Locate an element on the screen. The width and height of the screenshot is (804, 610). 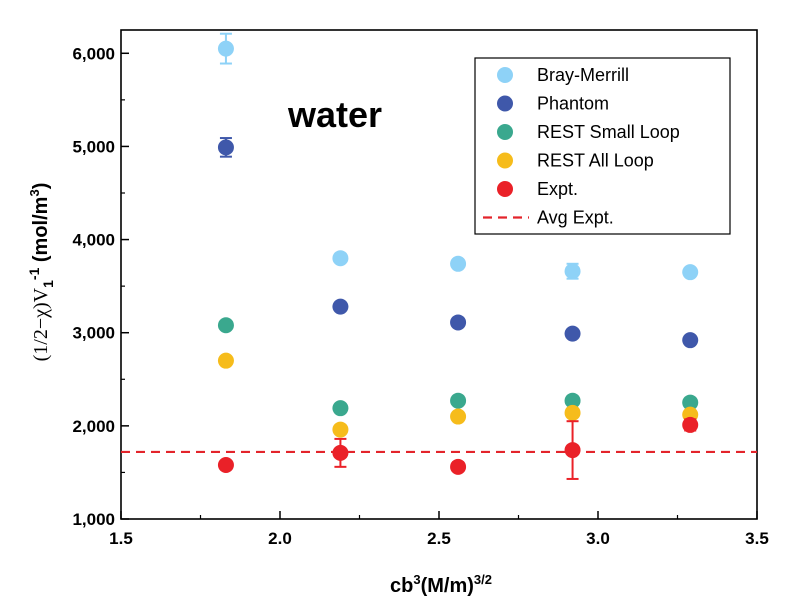
legend-label: Bray-Merrill is located at coordinates (583, 75).